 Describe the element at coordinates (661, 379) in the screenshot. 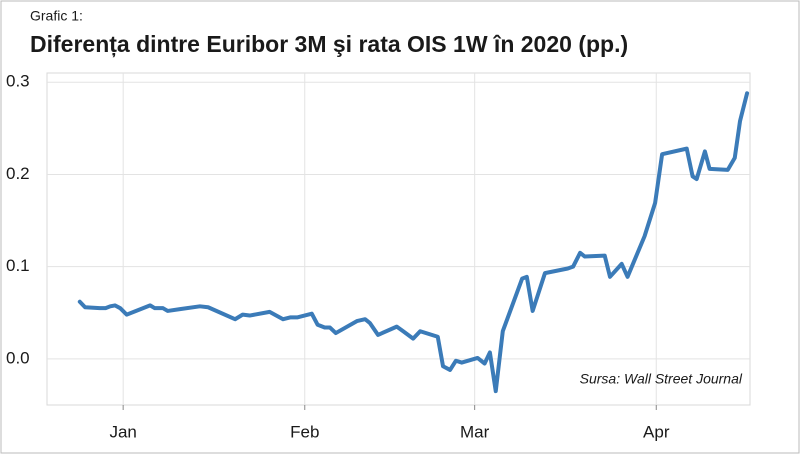

I see `source-note: Sursa: Wall Street Journal` at that location.